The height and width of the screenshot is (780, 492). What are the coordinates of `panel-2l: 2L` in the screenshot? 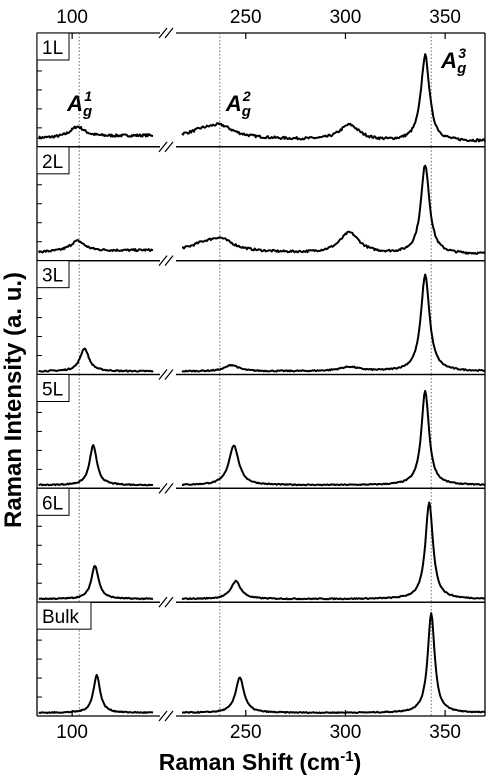 It's located at (261, 206).